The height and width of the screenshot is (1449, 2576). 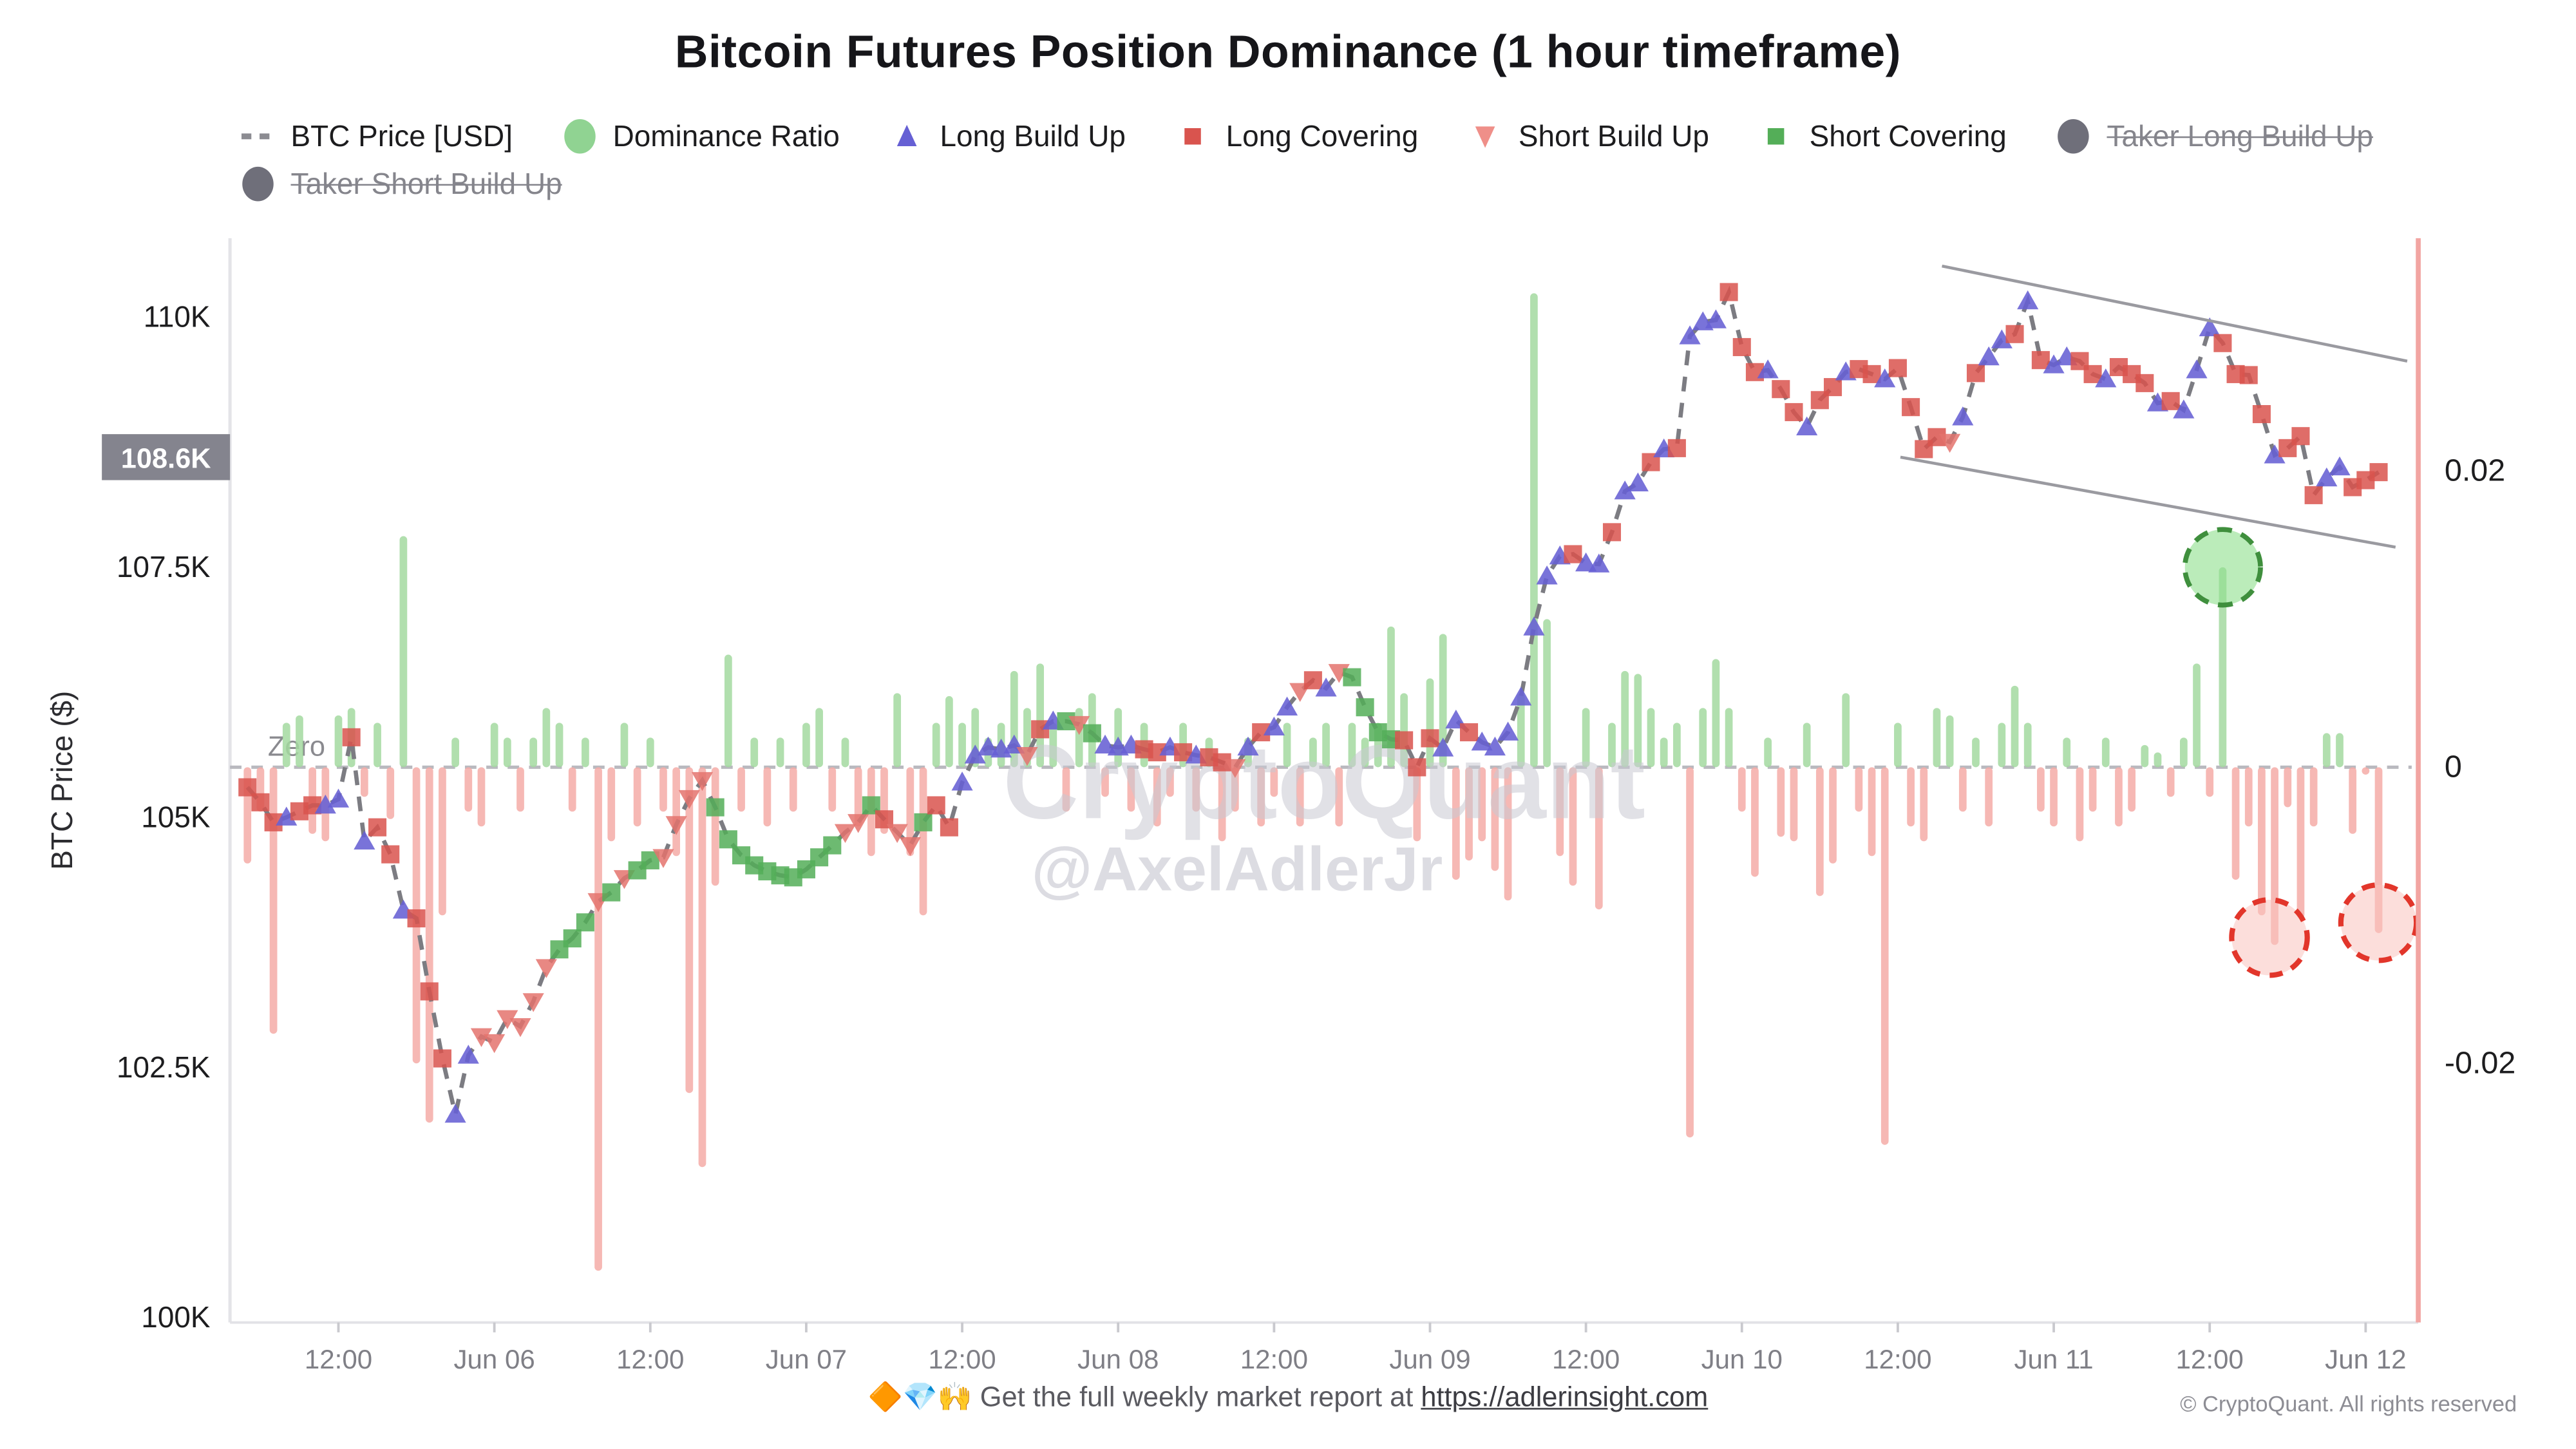 What do you see at coordinates (2053, 1359) in the screenshot?
I see `x-tick-label: Jun 11` at bounding box center [2053, 1359].